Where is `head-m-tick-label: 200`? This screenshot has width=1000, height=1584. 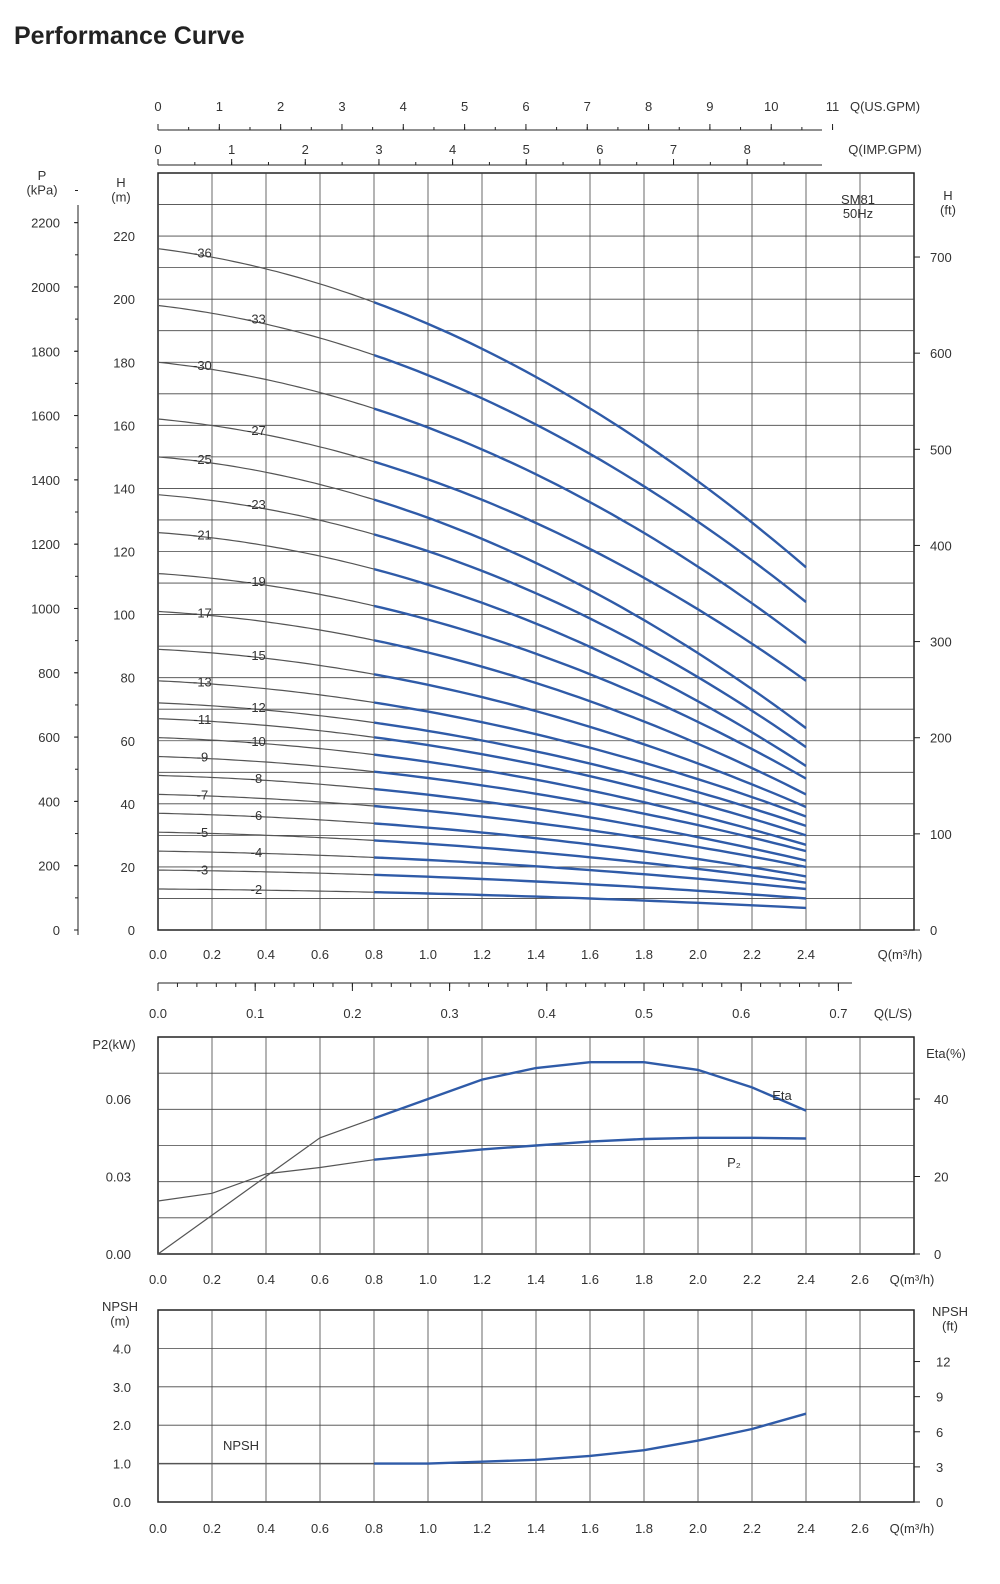
head-m-tick-label: 200 is located at coordinates (124, 299).